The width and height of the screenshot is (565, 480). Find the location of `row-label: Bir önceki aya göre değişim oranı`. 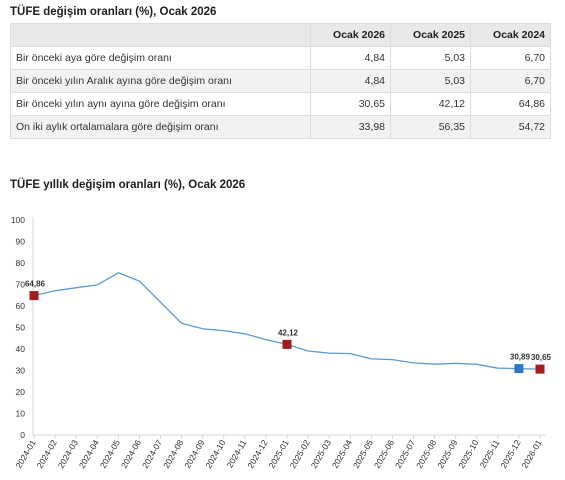

row-label: Bir önceki aya göre değişim oranı is located at coordinates (160, 58).